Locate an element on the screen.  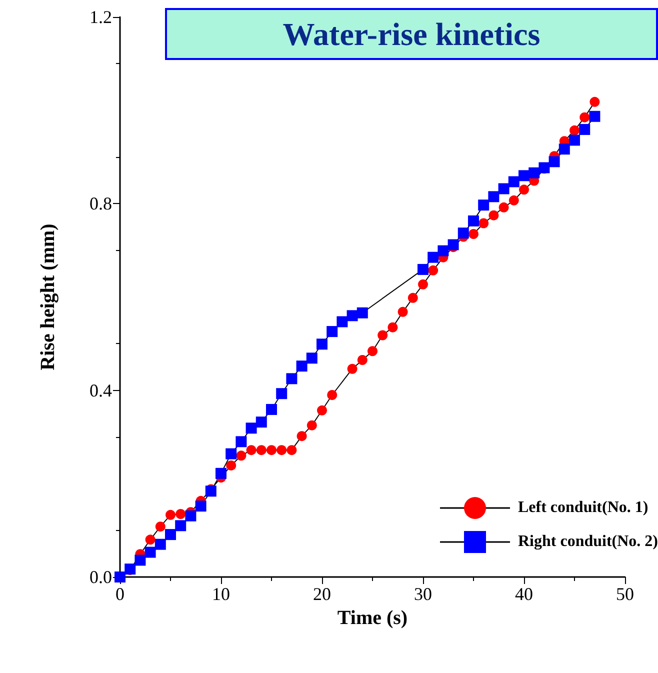
chart-title: Water-rise kinetics is located at coordinates (411, 34).